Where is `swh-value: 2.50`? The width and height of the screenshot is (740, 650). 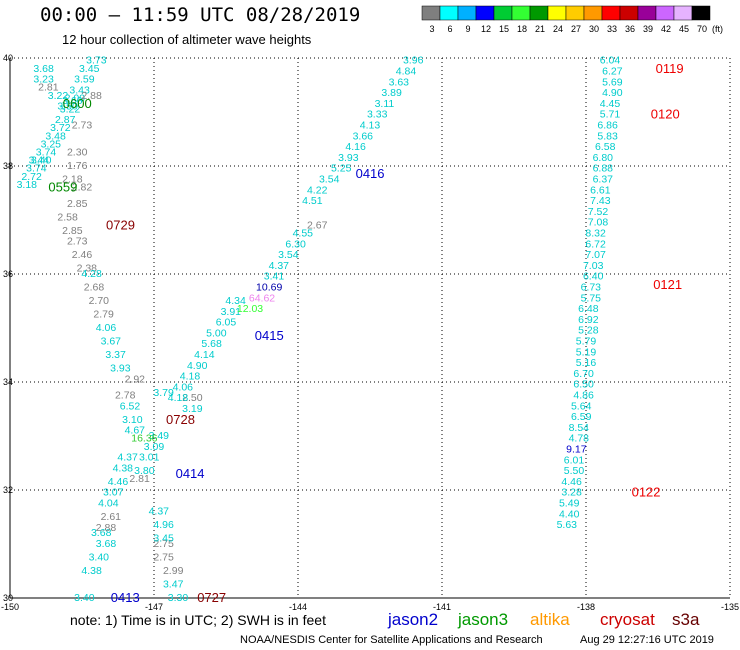
swh-value: 2.50 is located at coordinates (192, 398).